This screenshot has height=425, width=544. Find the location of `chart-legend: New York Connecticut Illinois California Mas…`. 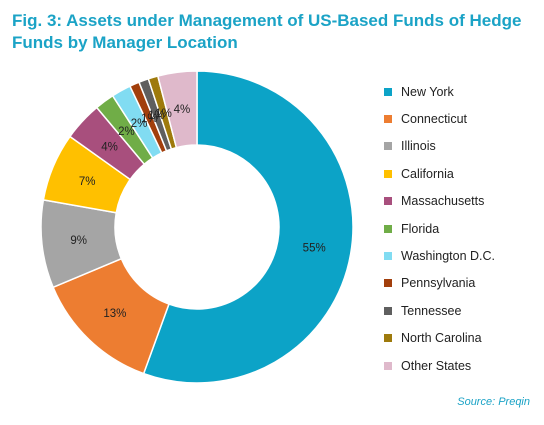

chart-legend: New York Connecticut Illinois California Mas… is located at coordinates (439, 228).